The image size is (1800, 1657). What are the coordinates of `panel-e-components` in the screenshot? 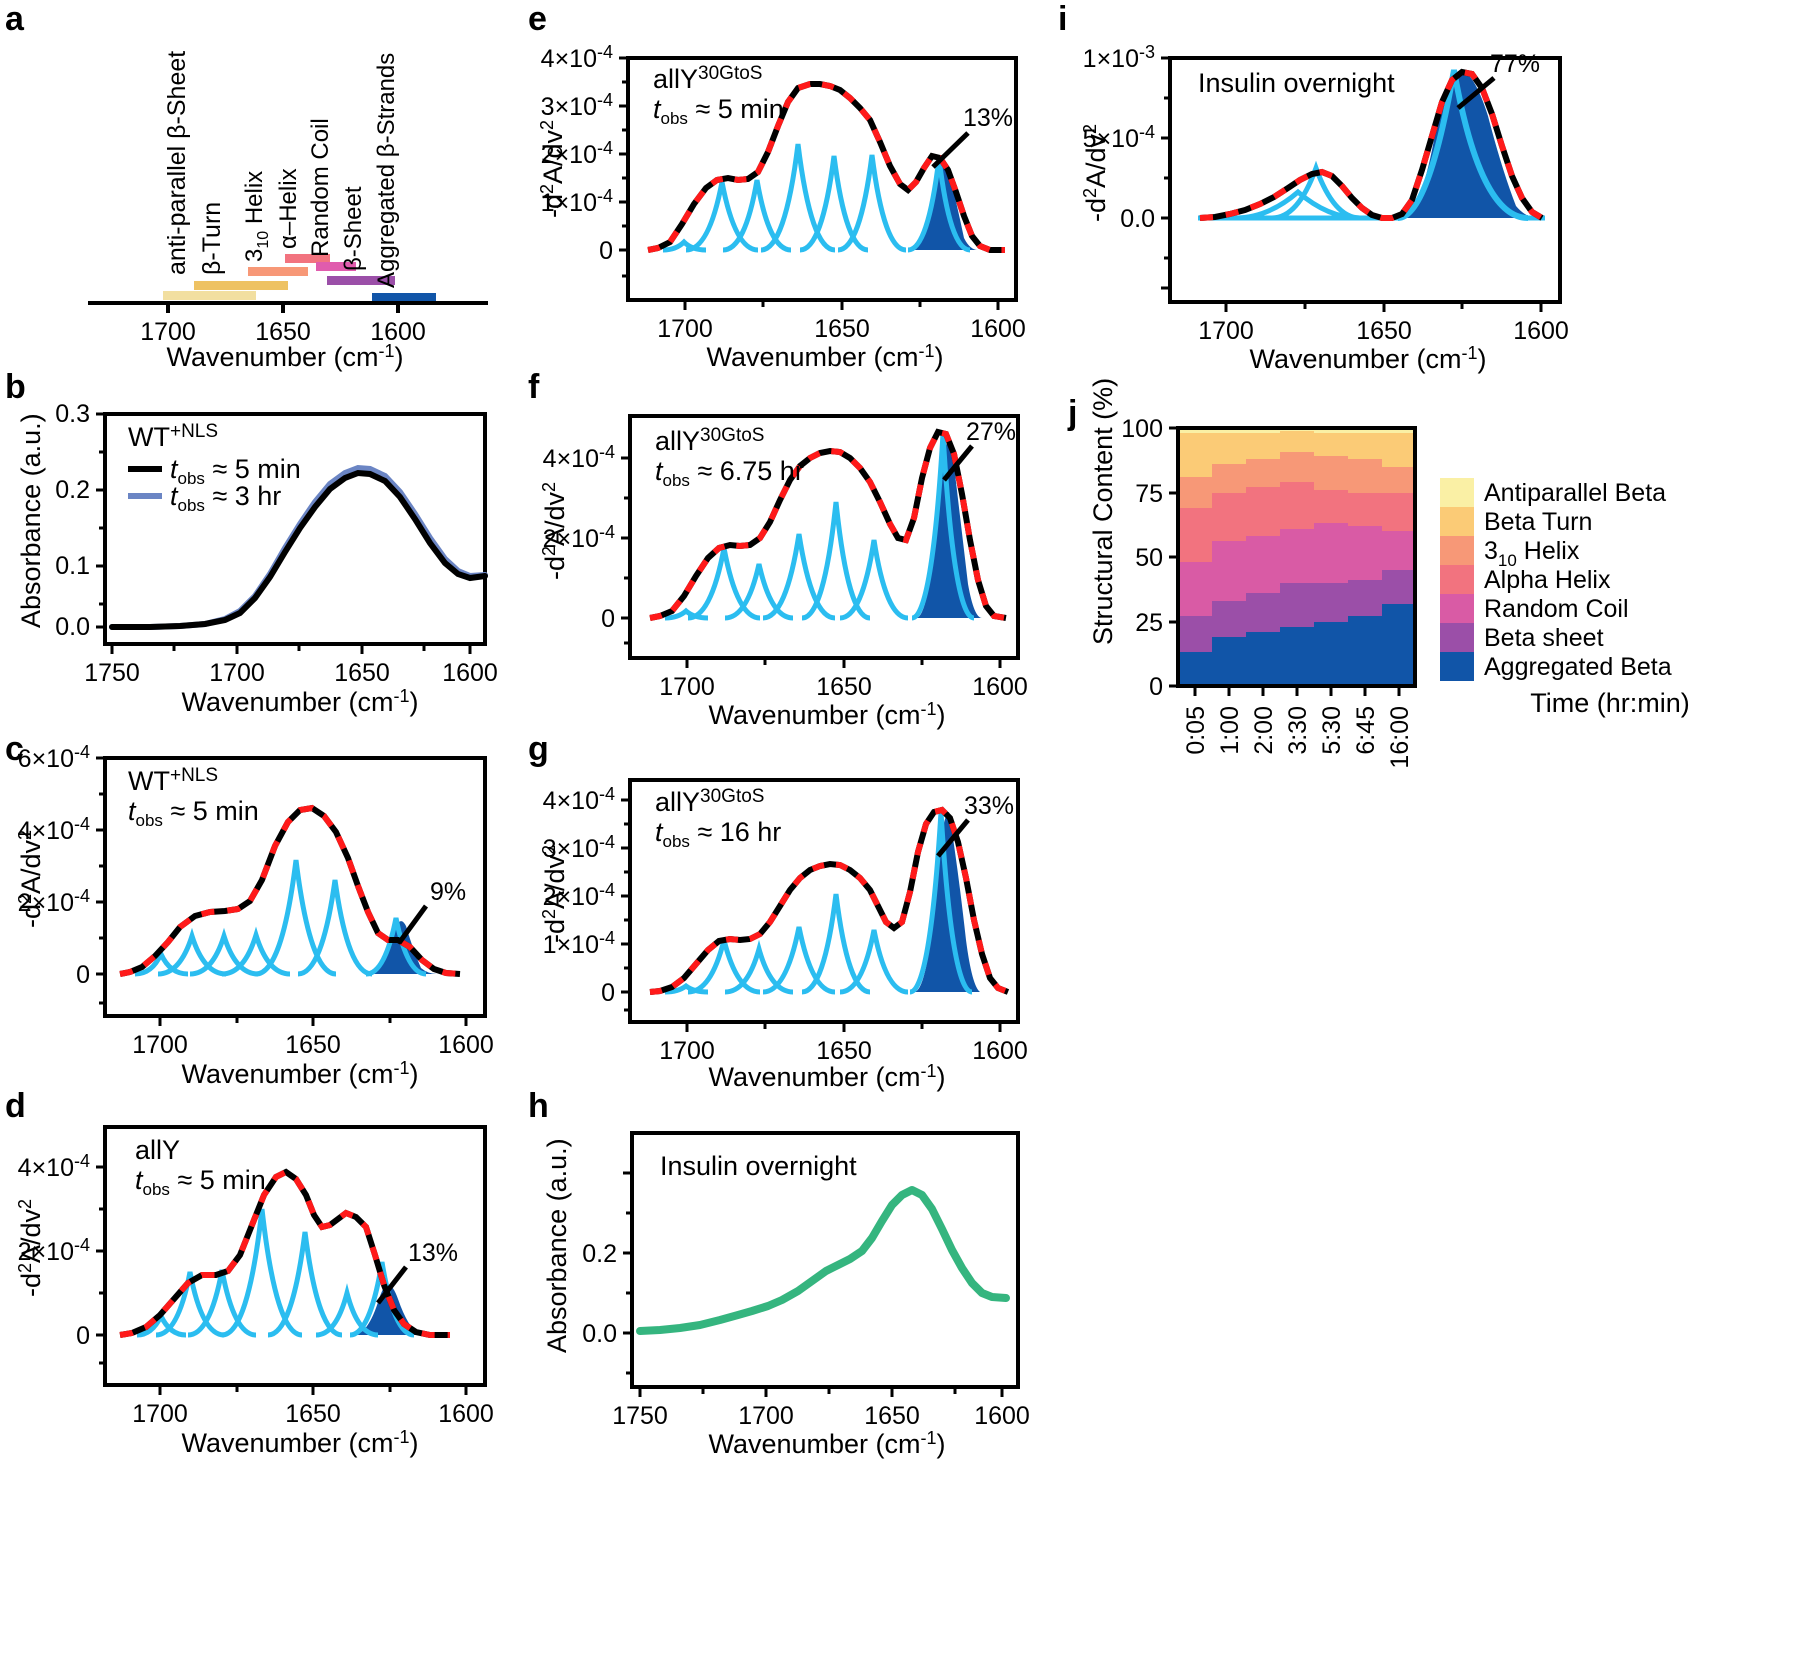 It's located at (816, 198).